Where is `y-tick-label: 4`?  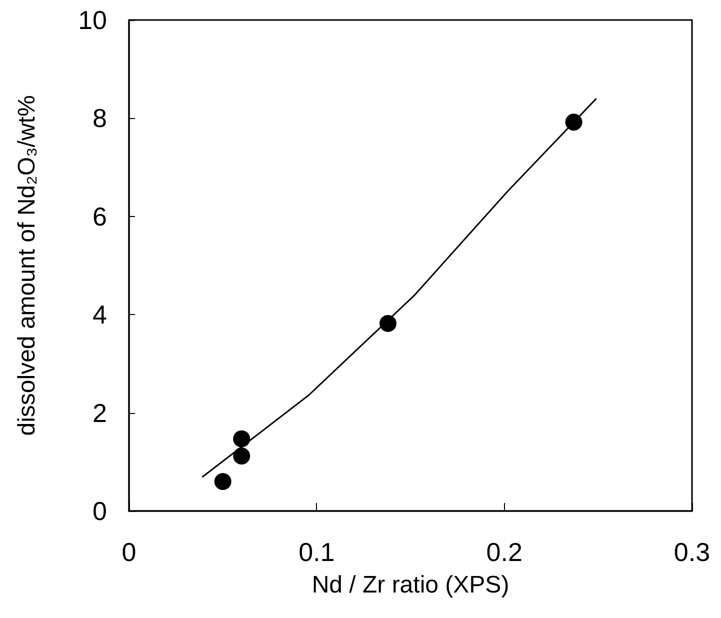 y-tick-label: 4 is located at coordinates (99, 315).